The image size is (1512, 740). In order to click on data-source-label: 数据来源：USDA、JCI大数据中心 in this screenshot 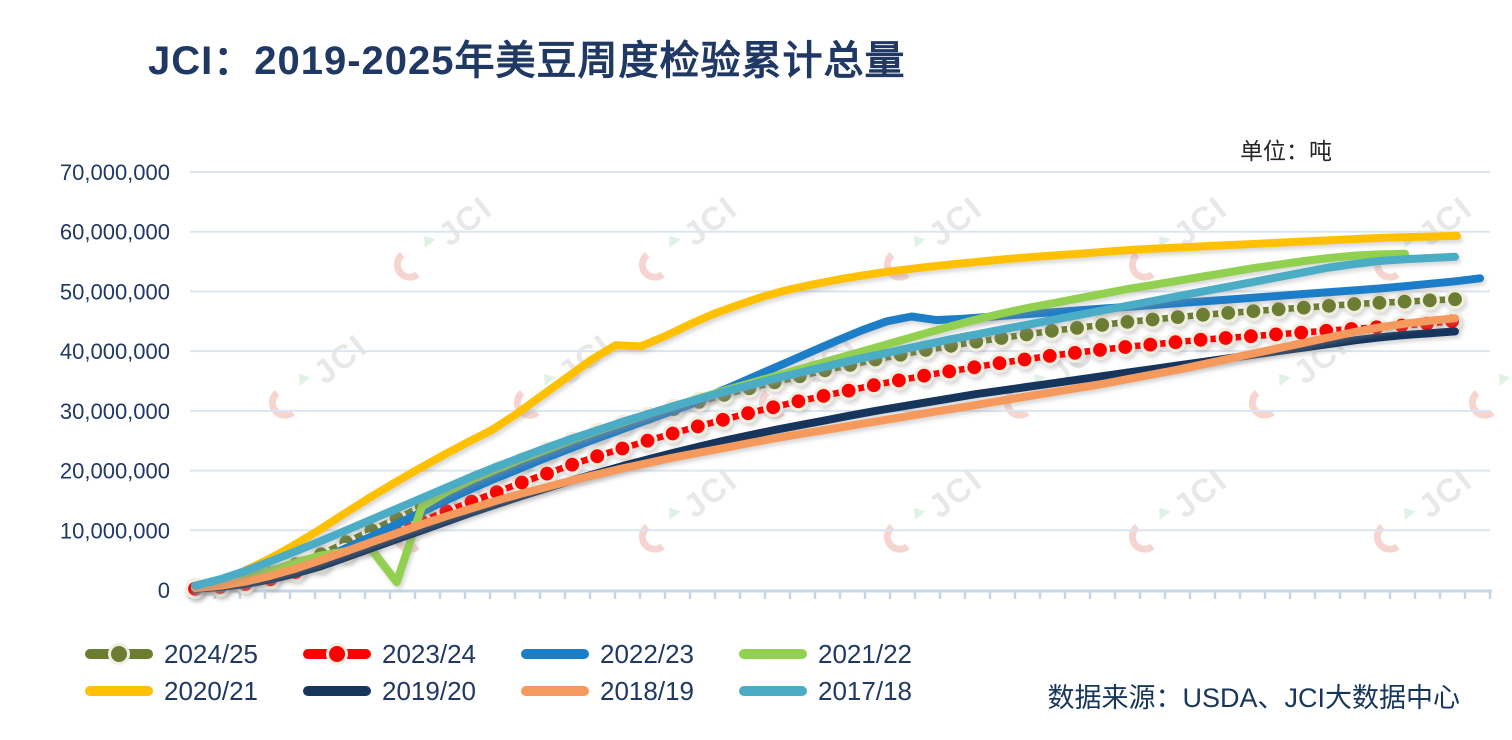, I will do `click(1253, 698)`.